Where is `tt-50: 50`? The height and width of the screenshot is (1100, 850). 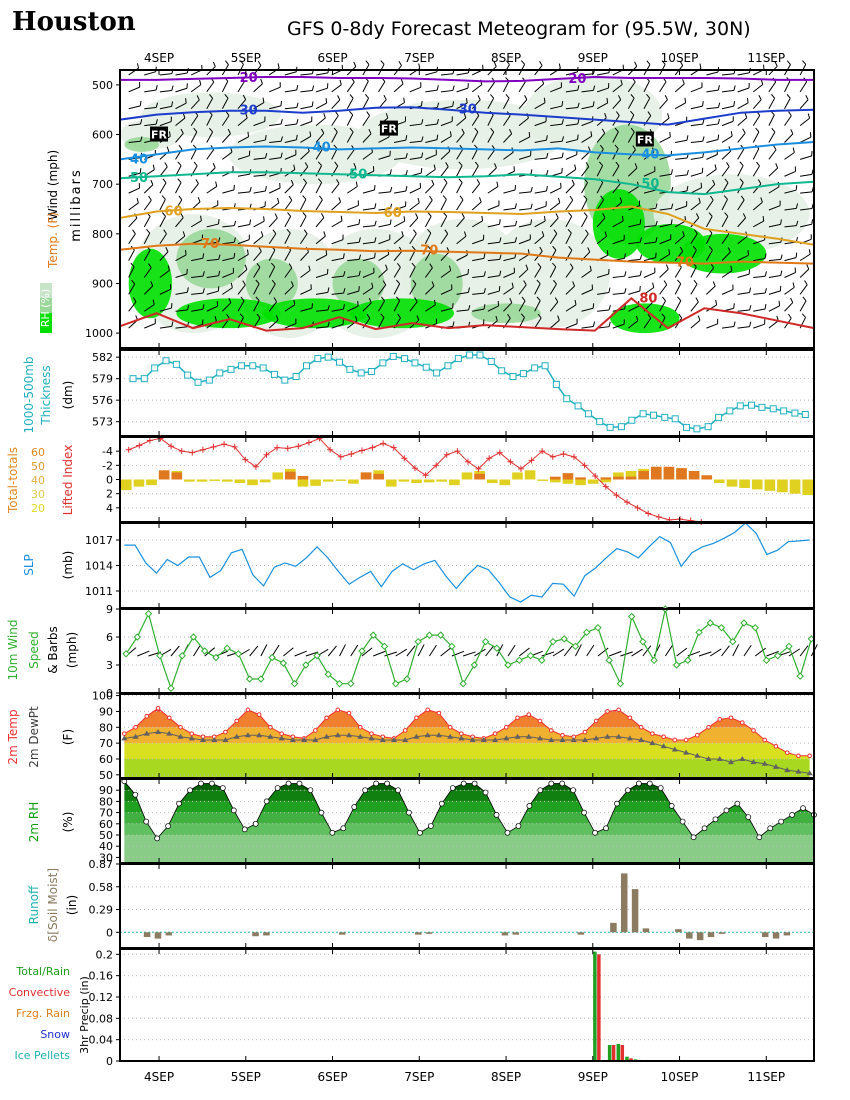 tt-50: 50 is located at coordinates (38, 466).